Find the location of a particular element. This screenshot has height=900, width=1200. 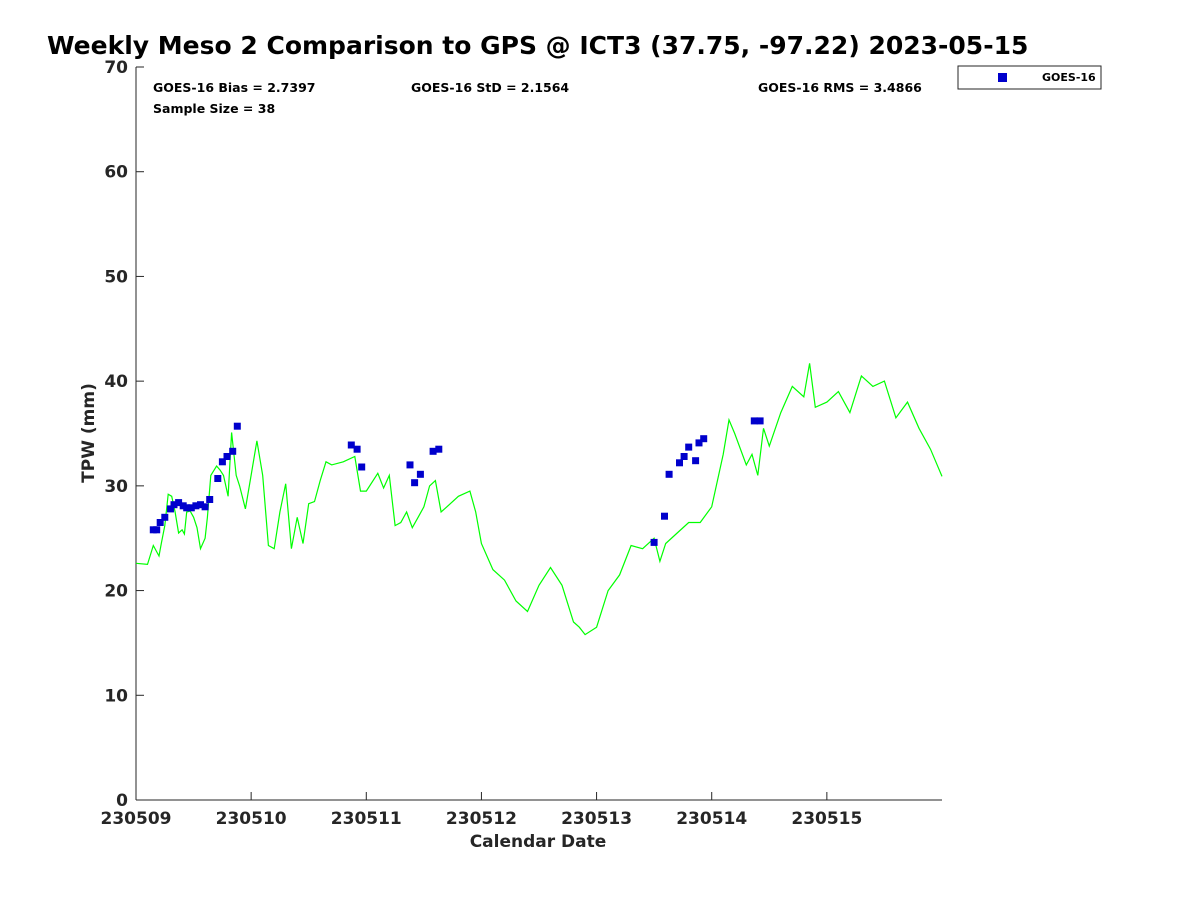

y-tick-label: 20 is located at coordinates (116, 592).